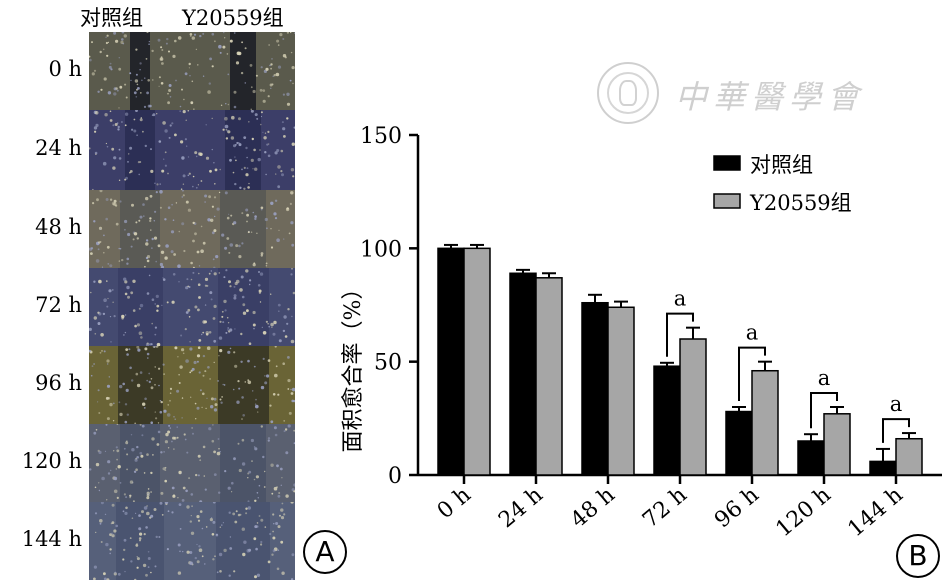 The height and width of the screenshot is (583, 945). Describe the element at coordinates (58, 305) in the screenshot. I see `time-label: 72 h` at that location.